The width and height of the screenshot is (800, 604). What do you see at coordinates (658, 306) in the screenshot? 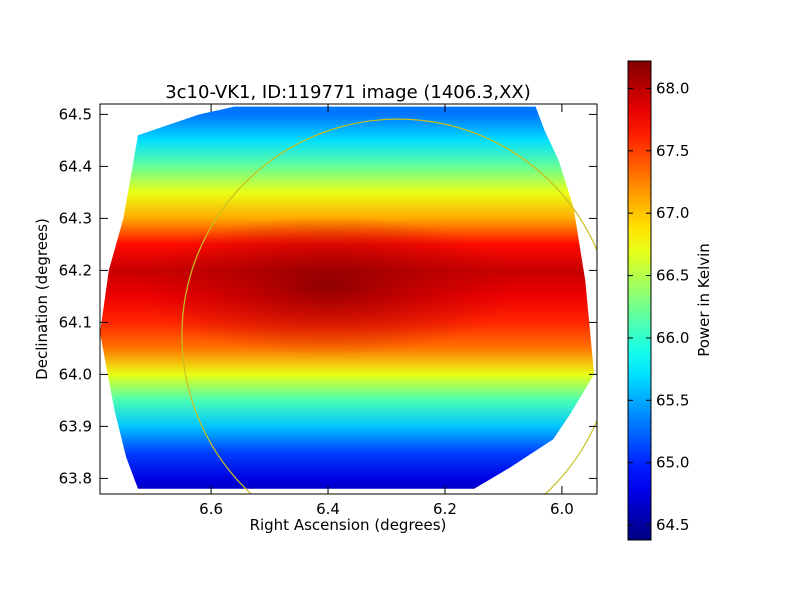
I see `colorbar-ticks: 64.5 65.0 65.5 66.0 66.5 67.0 67.5 68.0` at bounding box center [658, 306].